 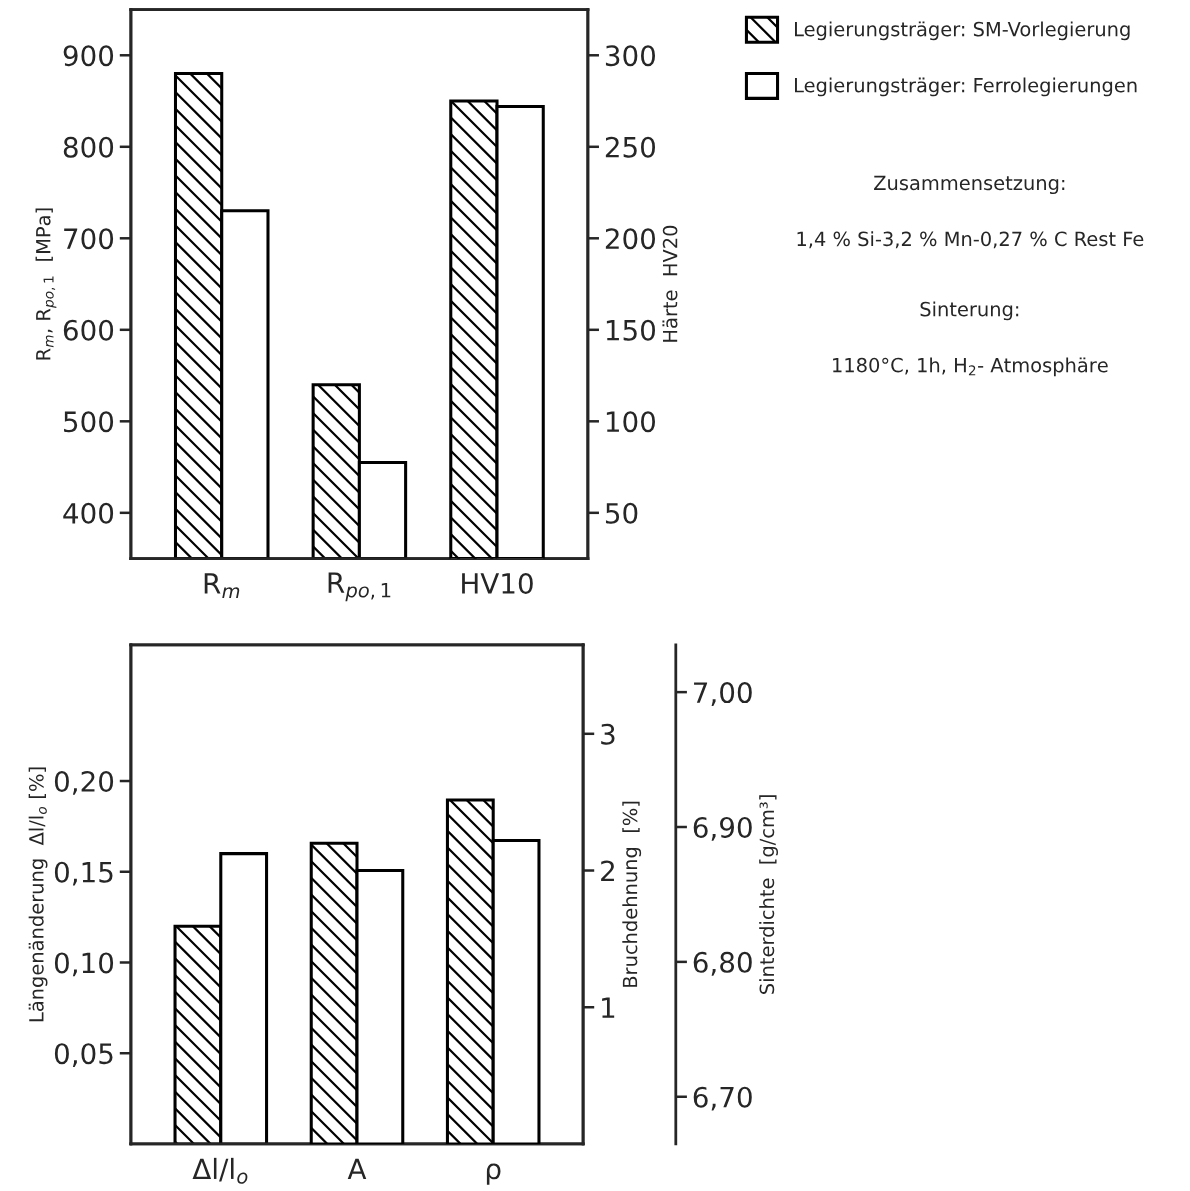 I want to click on y2-tick-label: 3, so click(x=608, y=734).